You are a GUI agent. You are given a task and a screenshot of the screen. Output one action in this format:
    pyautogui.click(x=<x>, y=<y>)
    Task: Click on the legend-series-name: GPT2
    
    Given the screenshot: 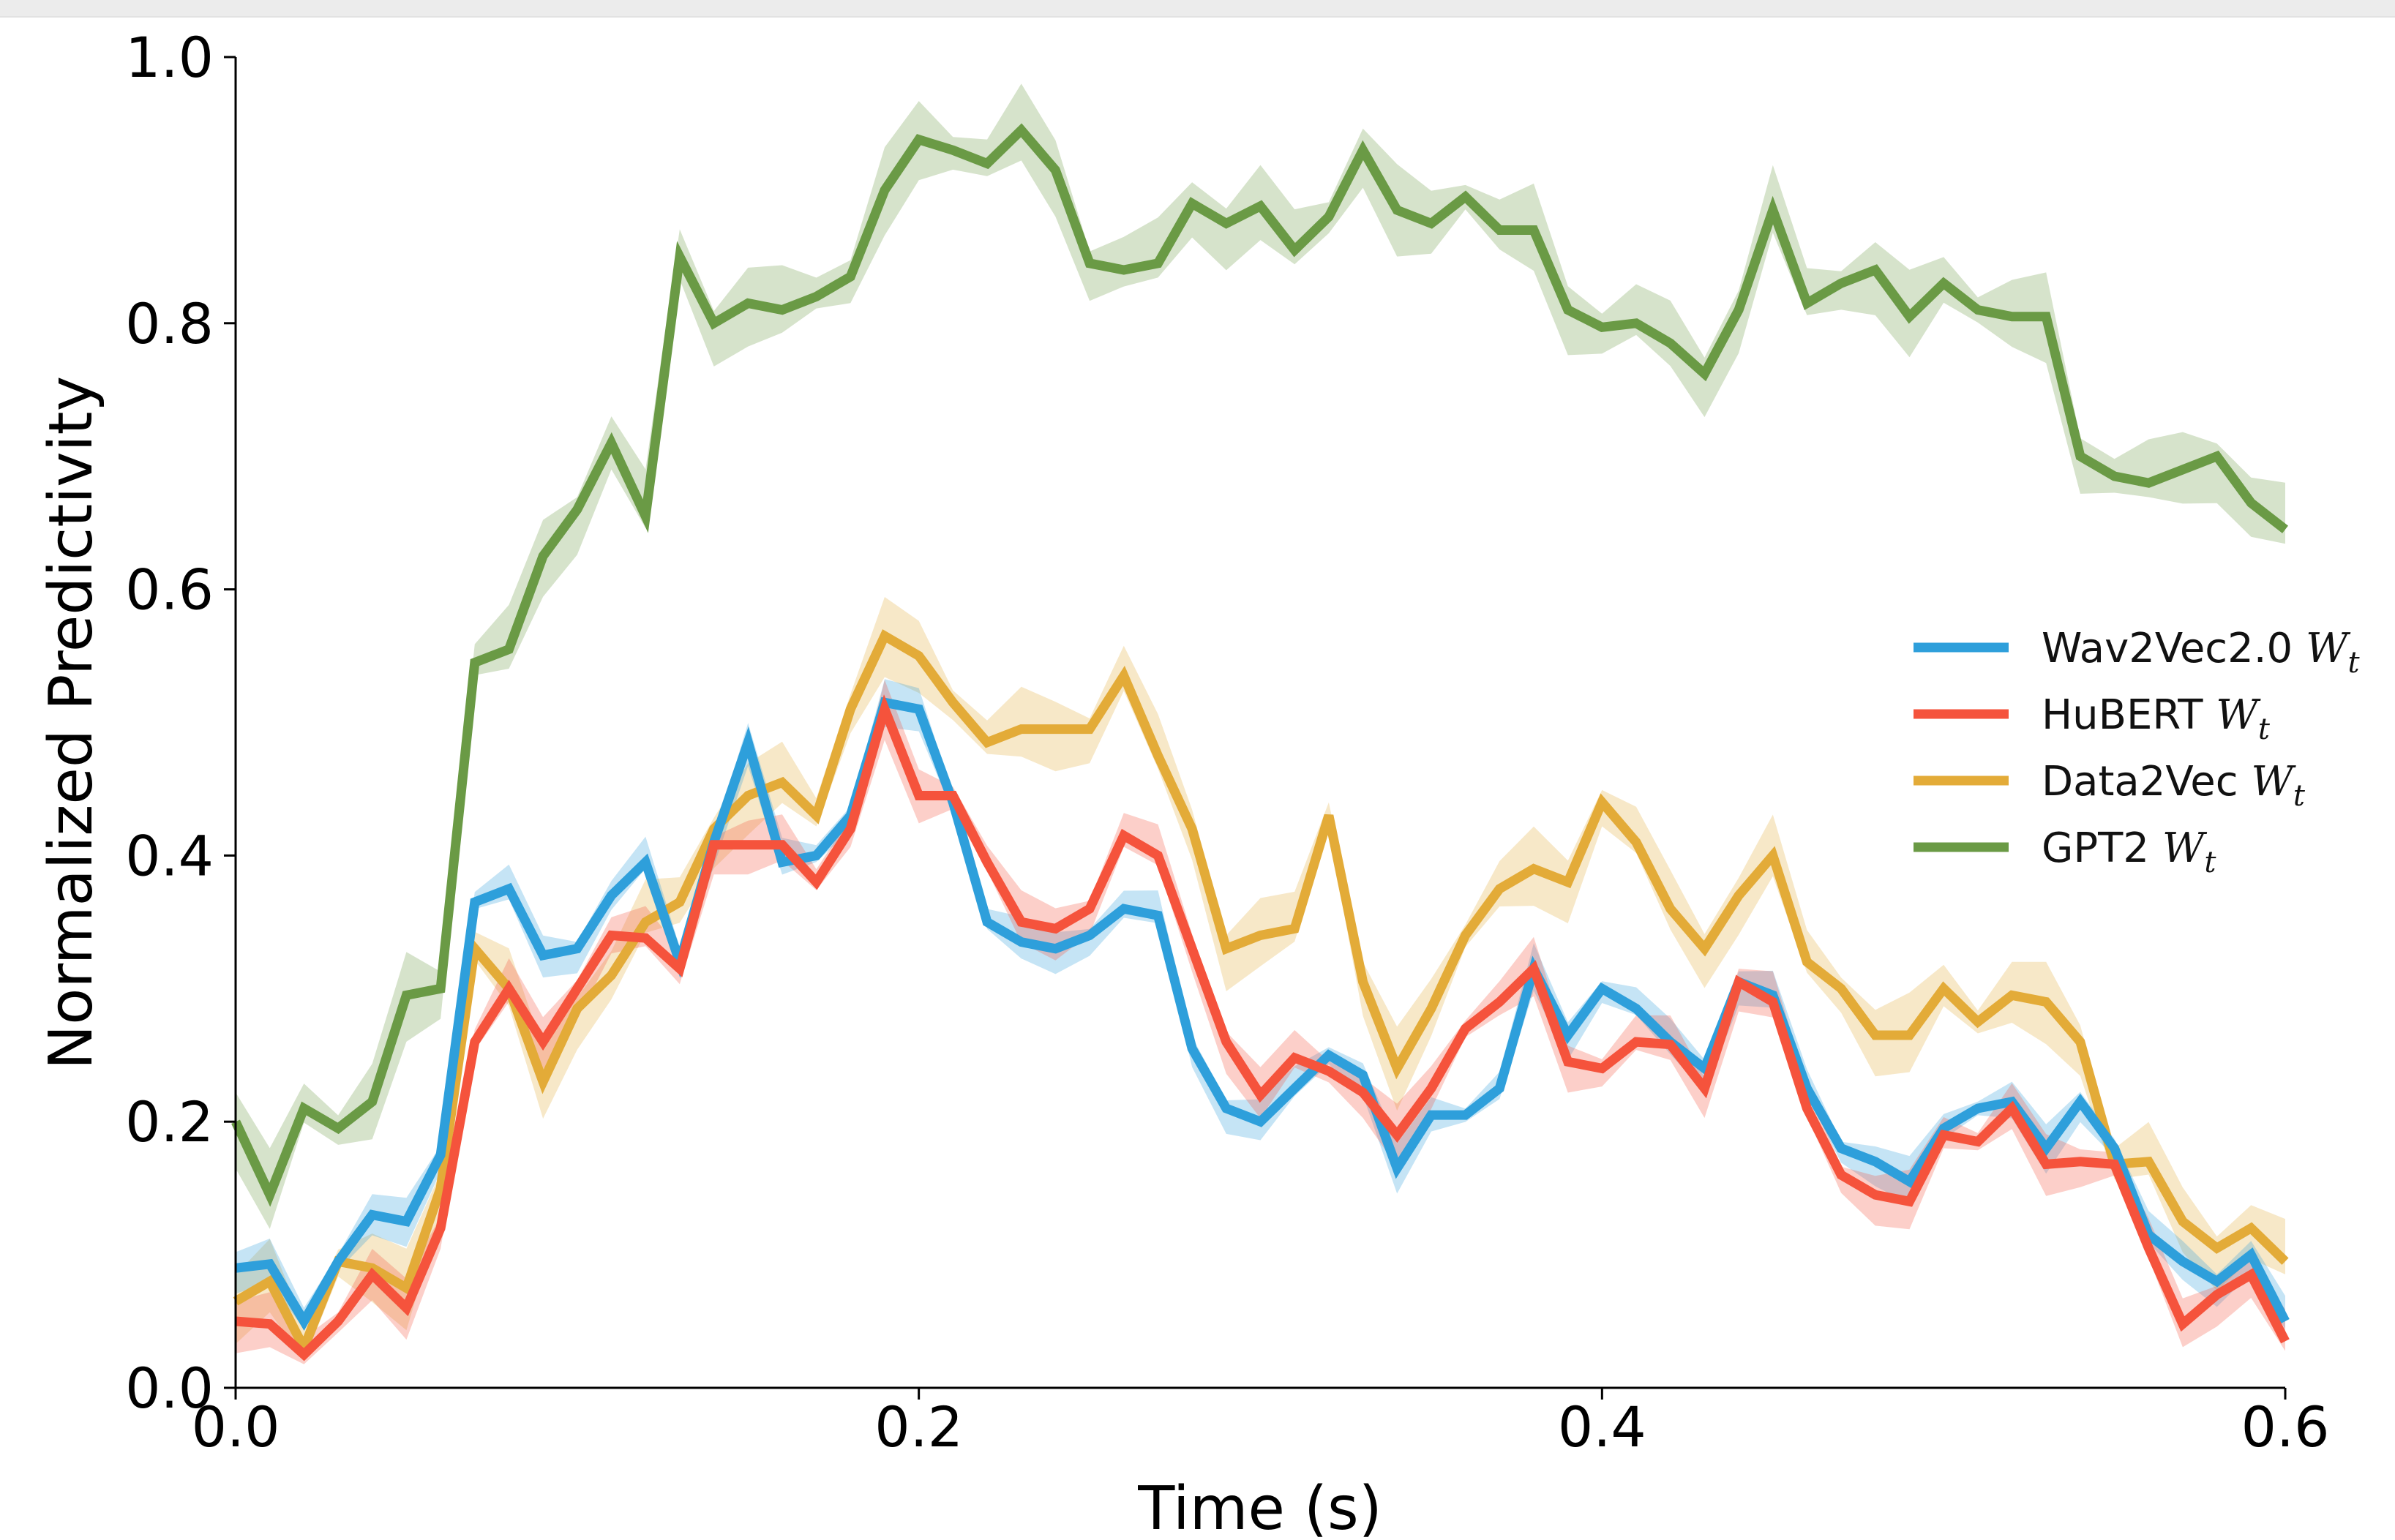 What is the action you would take?
    pyautogui.click(x=2102, y=848)
    